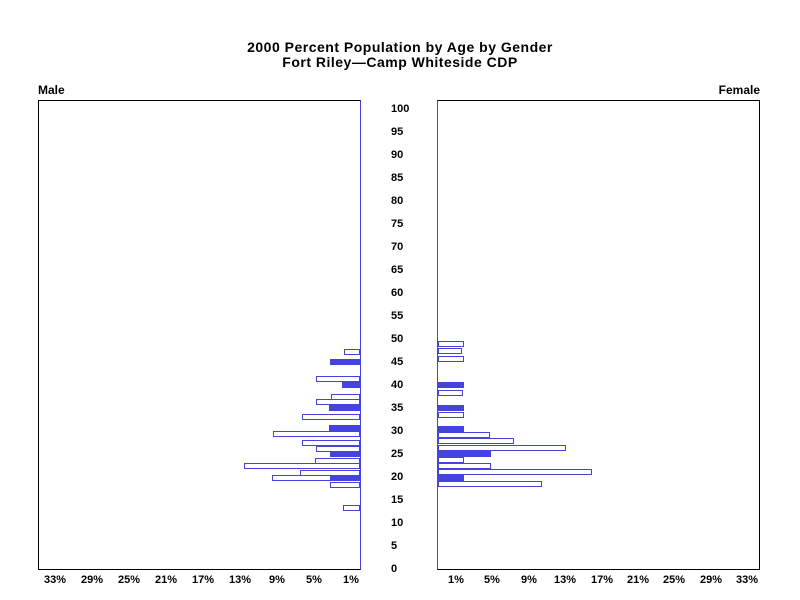 This screenshot has width=800, height=600. I want to click on male-pct-tick-label: 25%, so click(129, 580).